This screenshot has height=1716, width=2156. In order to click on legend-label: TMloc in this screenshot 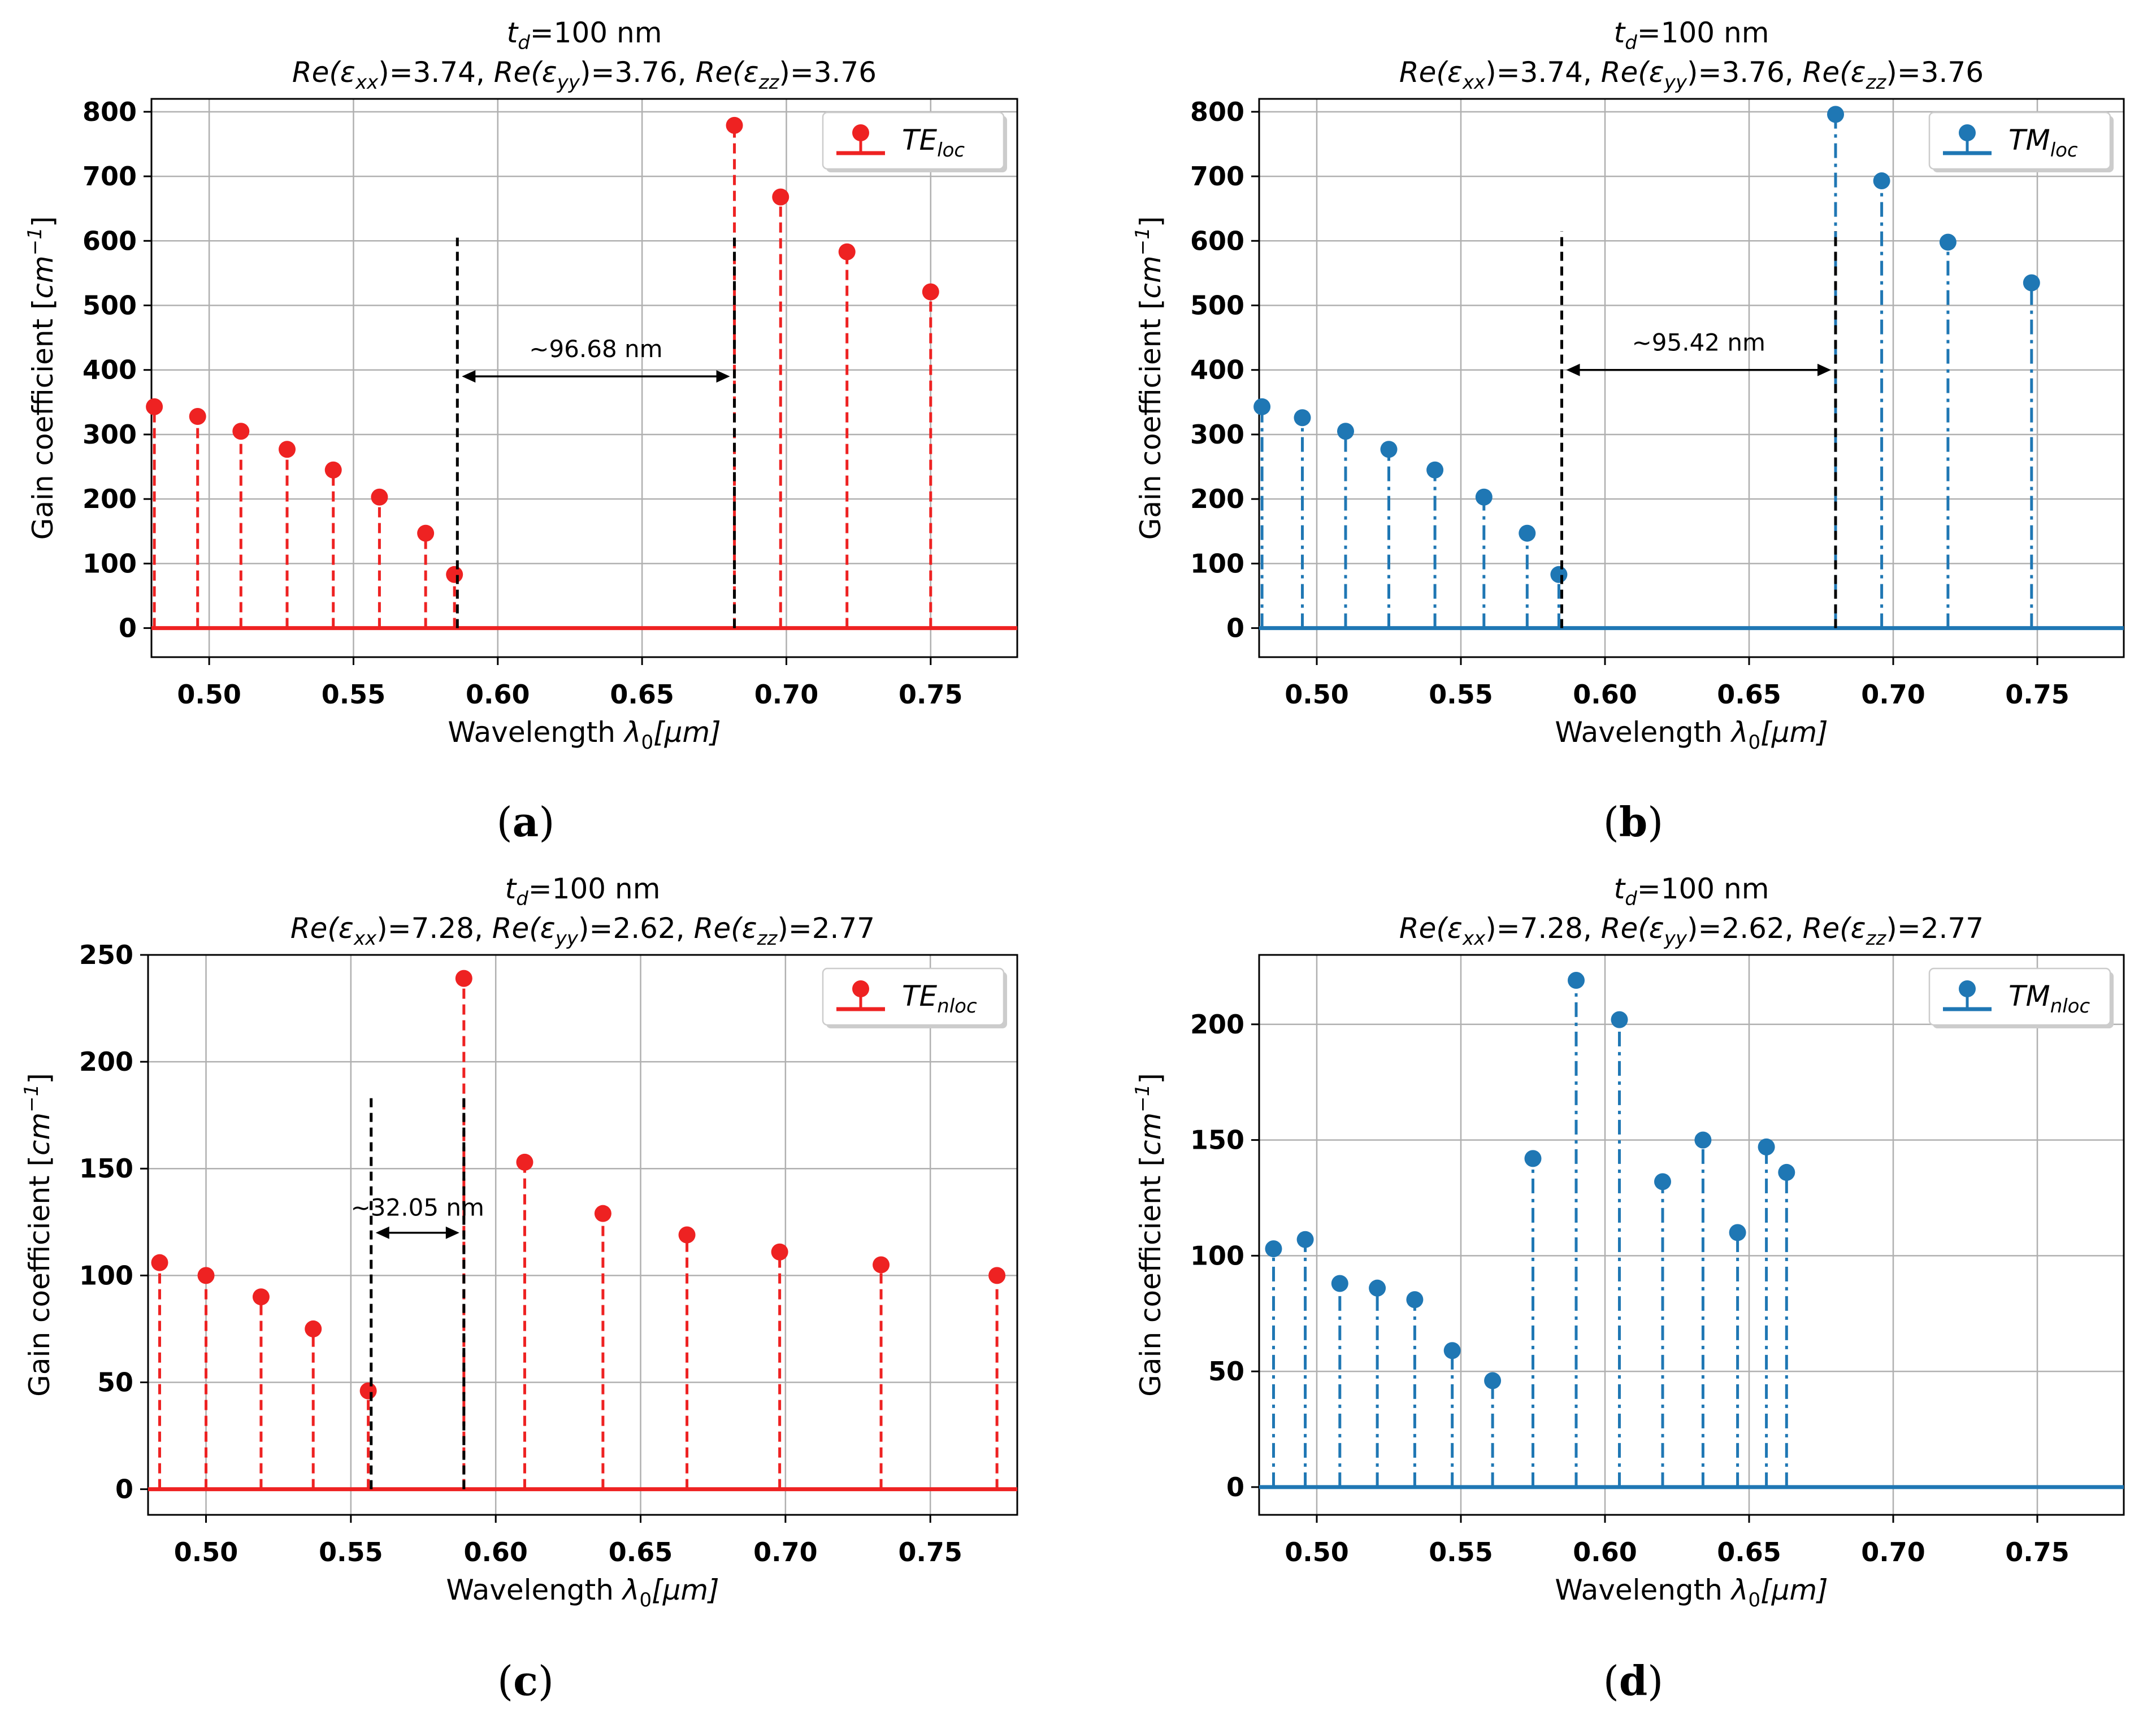, I will do `click(2043, 143)`.